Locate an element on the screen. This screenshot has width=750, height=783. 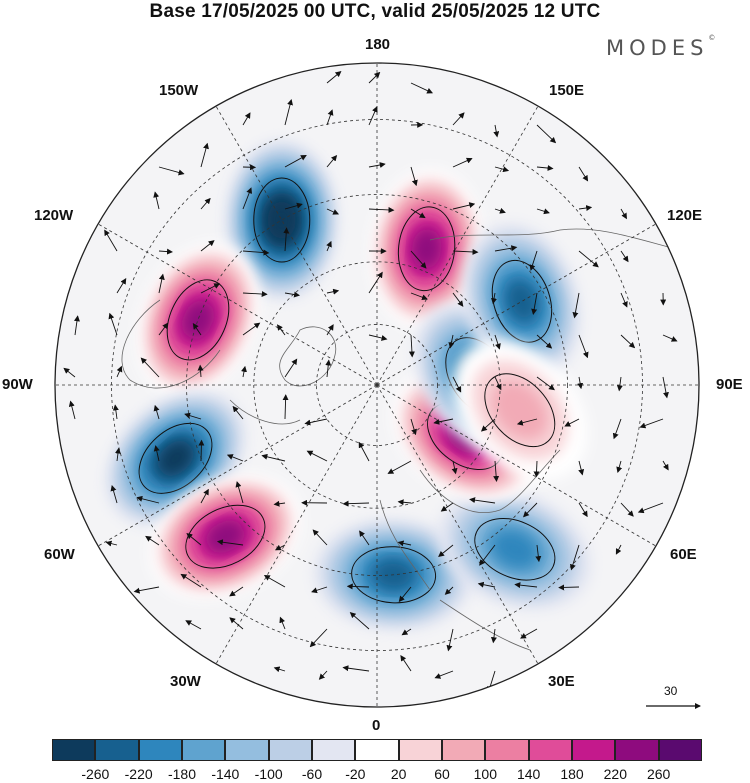
lon-label-120w: 120W is located at coordinates (54, 215).